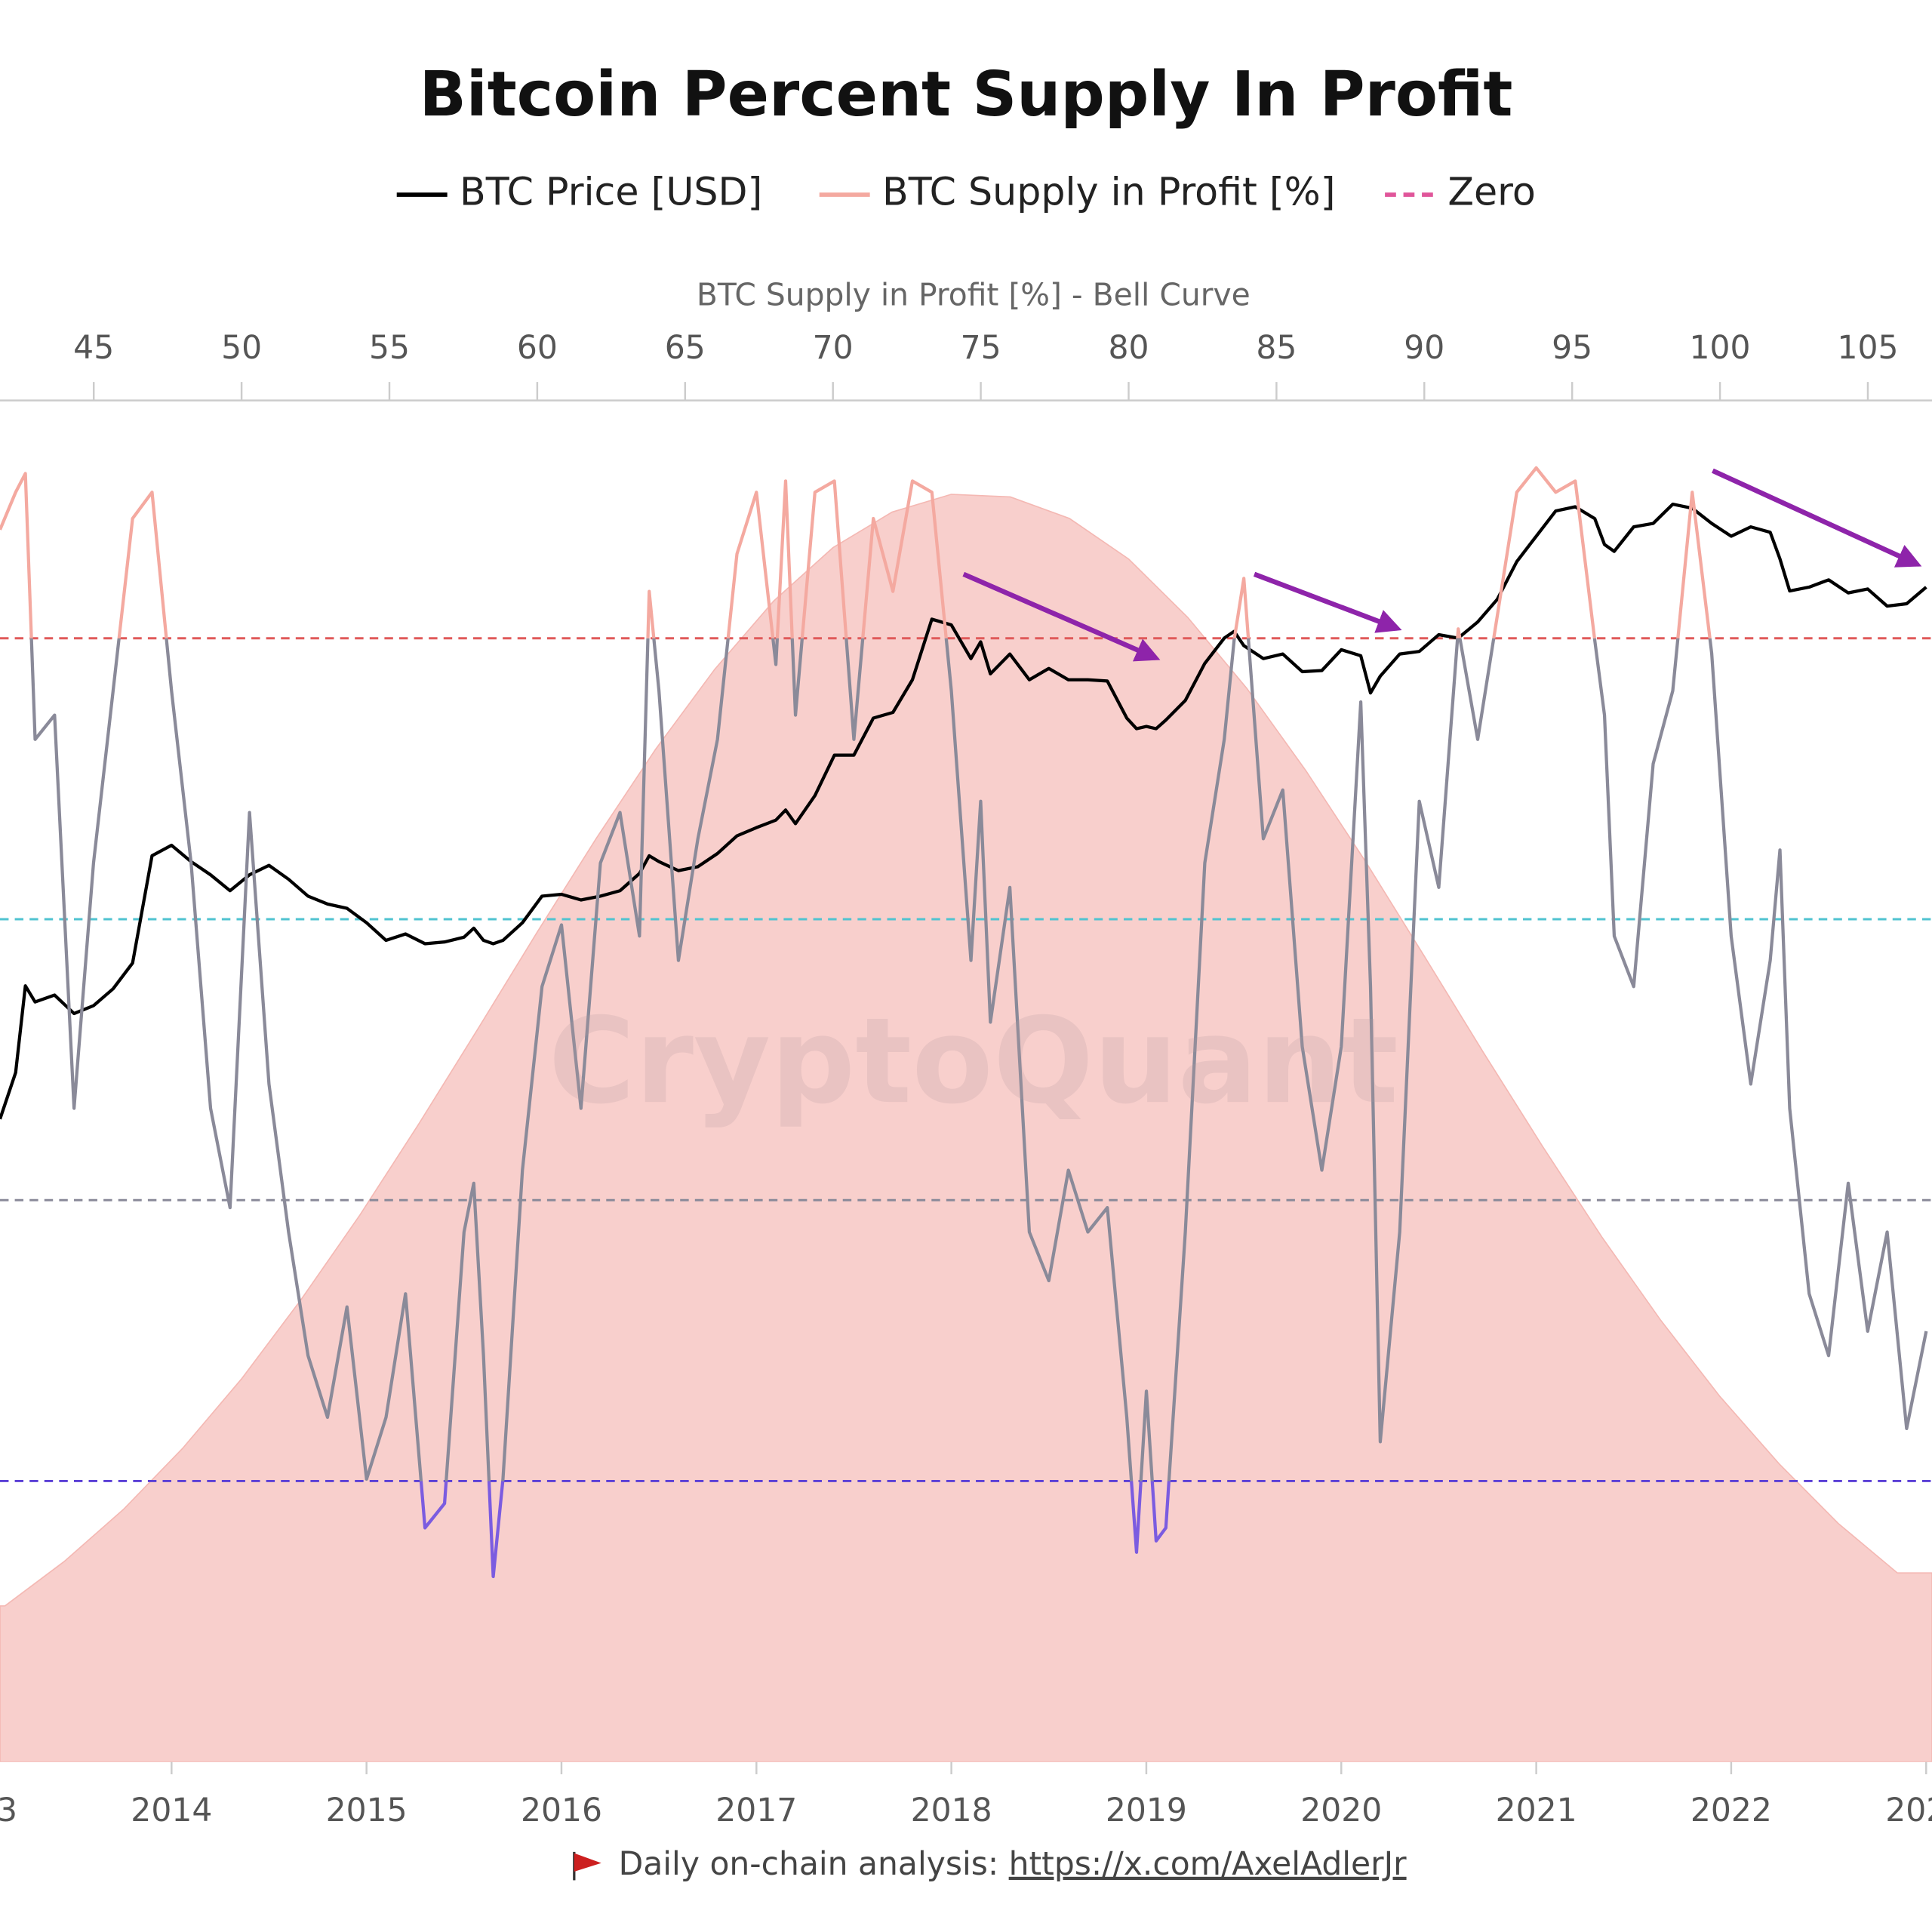  I want to click on watermark: CryptoQuant, so click(973, 1061).